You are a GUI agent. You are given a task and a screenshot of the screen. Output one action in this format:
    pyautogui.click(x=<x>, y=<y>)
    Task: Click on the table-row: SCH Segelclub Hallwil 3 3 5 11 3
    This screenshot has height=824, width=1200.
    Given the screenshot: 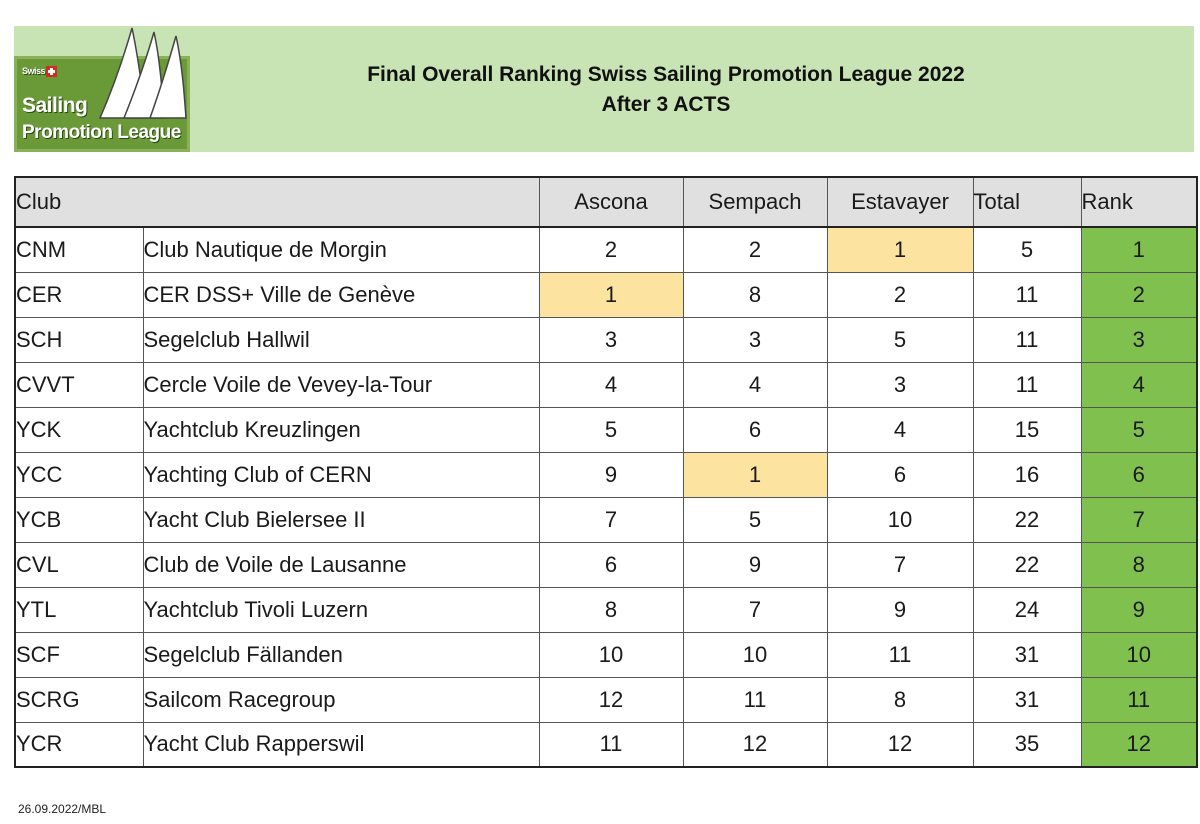 What is the action you would take?
    pyautogui.click(x=606, y=339)
    